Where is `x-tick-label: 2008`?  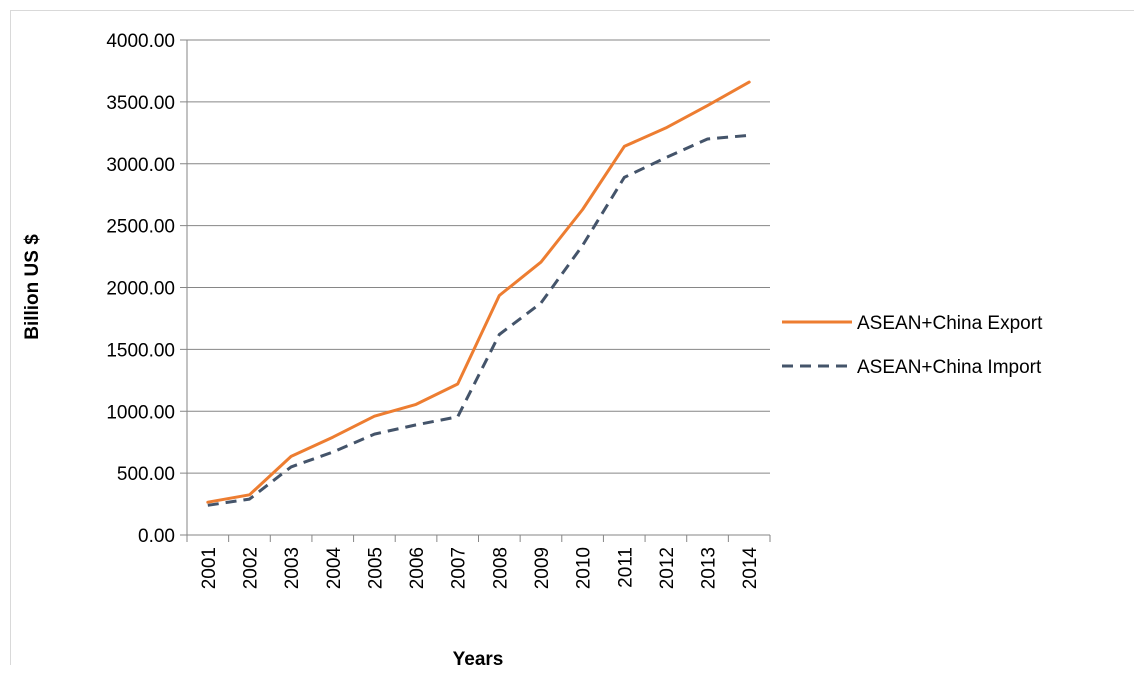
x-tick-label: 2008 is located at coordinates (500, 568).